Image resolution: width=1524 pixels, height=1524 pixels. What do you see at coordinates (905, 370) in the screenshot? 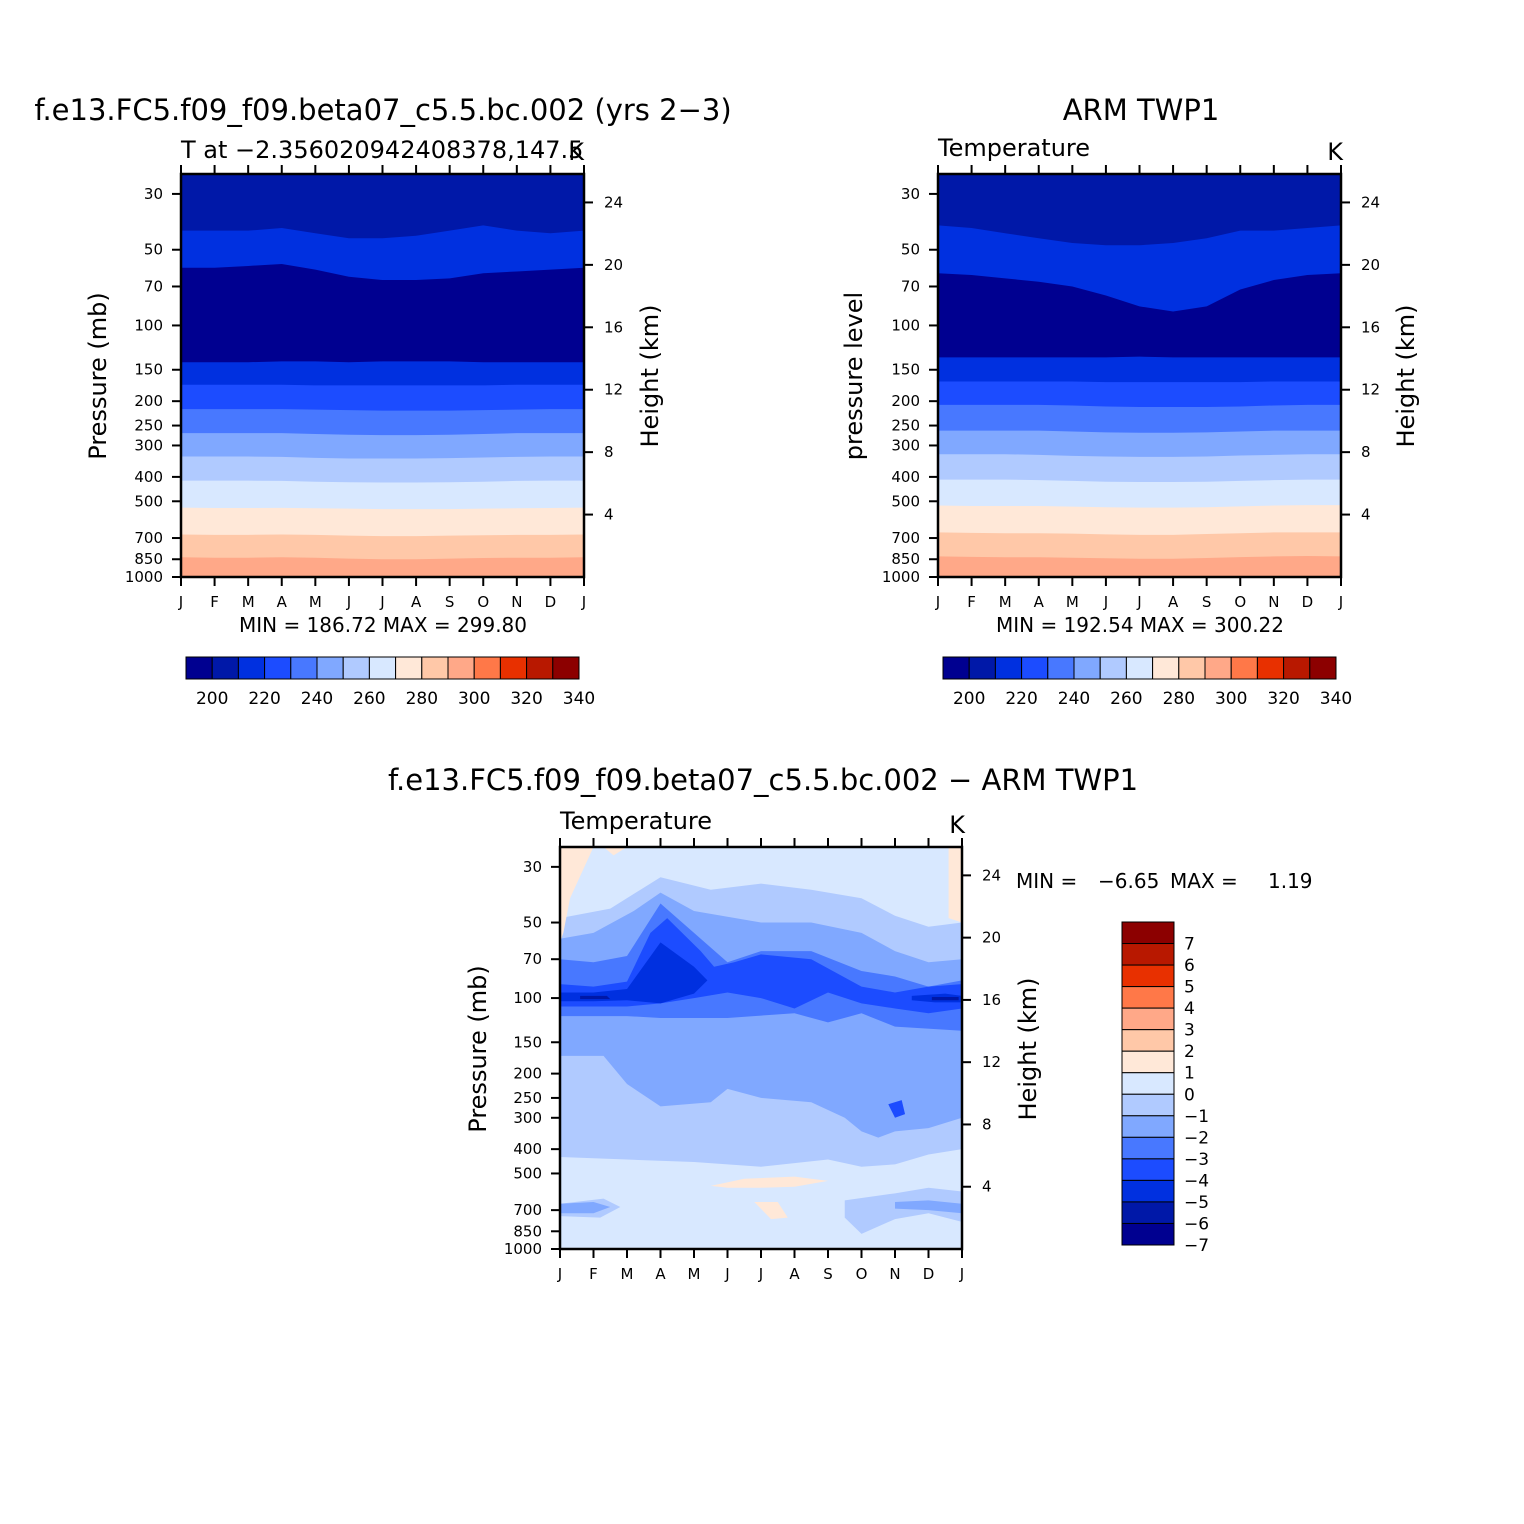
I see `y-tick-label: 150` at bounding box center [905, 370].